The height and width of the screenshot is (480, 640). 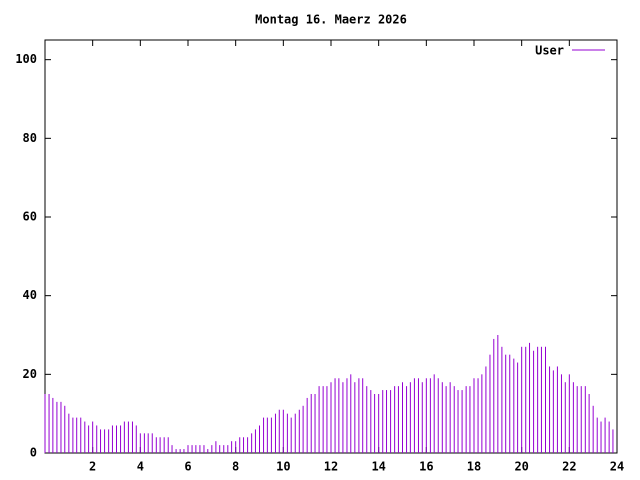 What do you see at coordinates (331, 467) in the screenshot?
I see `x-tick-label: 12` at bounding box center [331, 467].